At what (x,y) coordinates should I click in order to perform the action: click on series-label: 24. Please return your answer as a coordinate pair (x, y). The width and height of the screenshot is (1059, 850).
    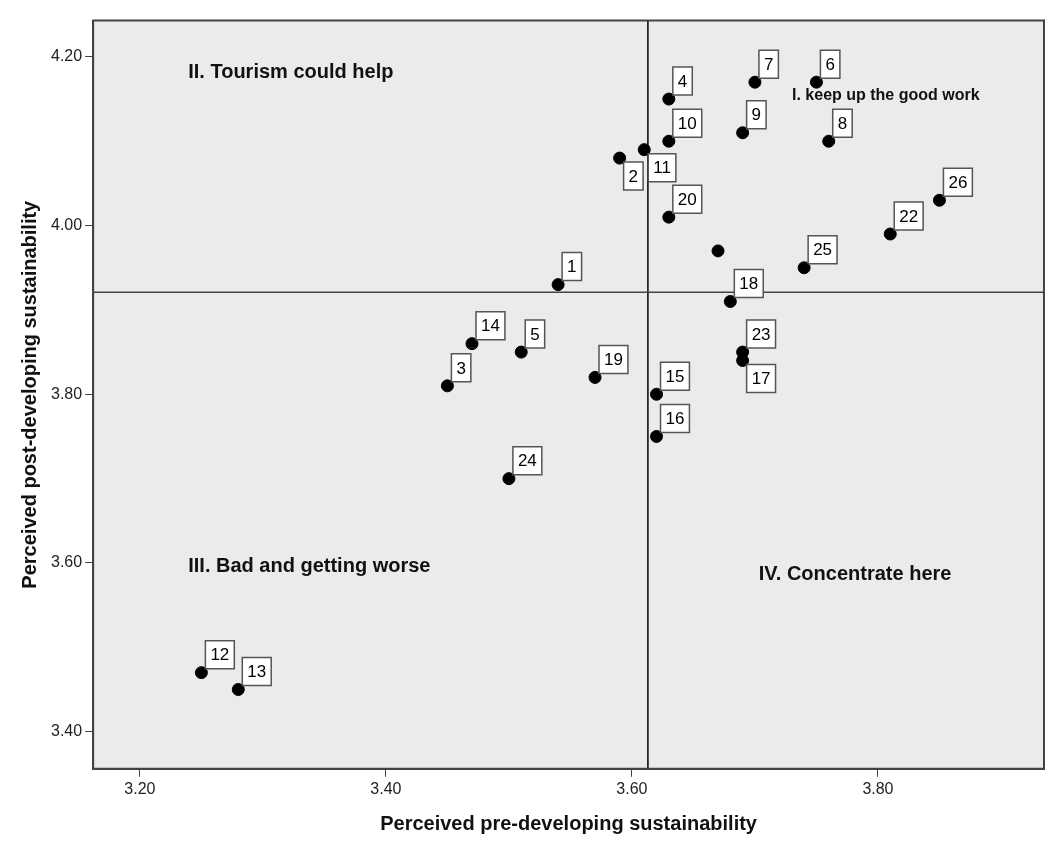
    Looking at the image, I should click on (527, 461).